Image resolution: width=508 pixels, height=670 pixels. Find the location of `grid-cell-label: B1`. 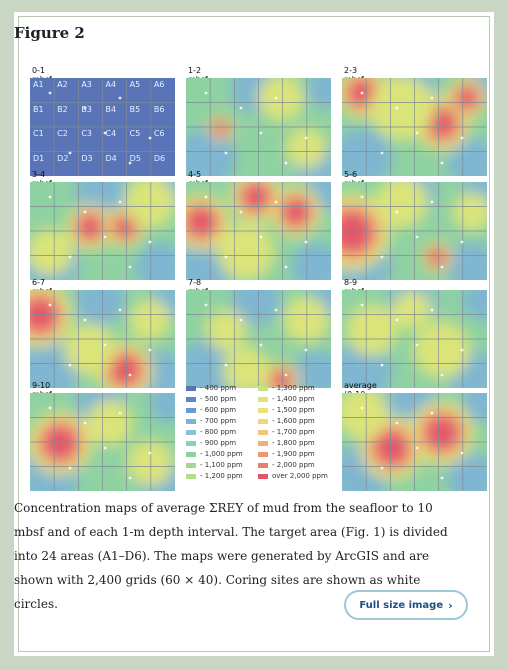

grid-cell-label: B1 is located at coordinates (38, 109).